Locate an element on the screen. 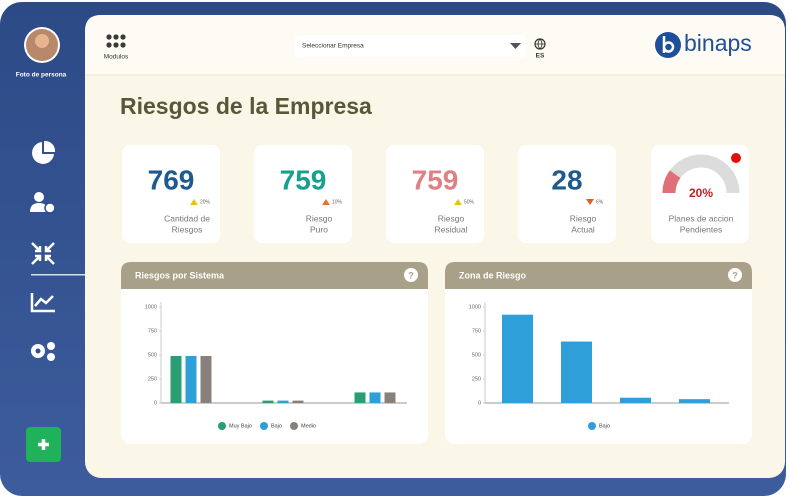 The height and width of the screenshot is (499, 790). logo-mark is located at coordinates (668, 45).